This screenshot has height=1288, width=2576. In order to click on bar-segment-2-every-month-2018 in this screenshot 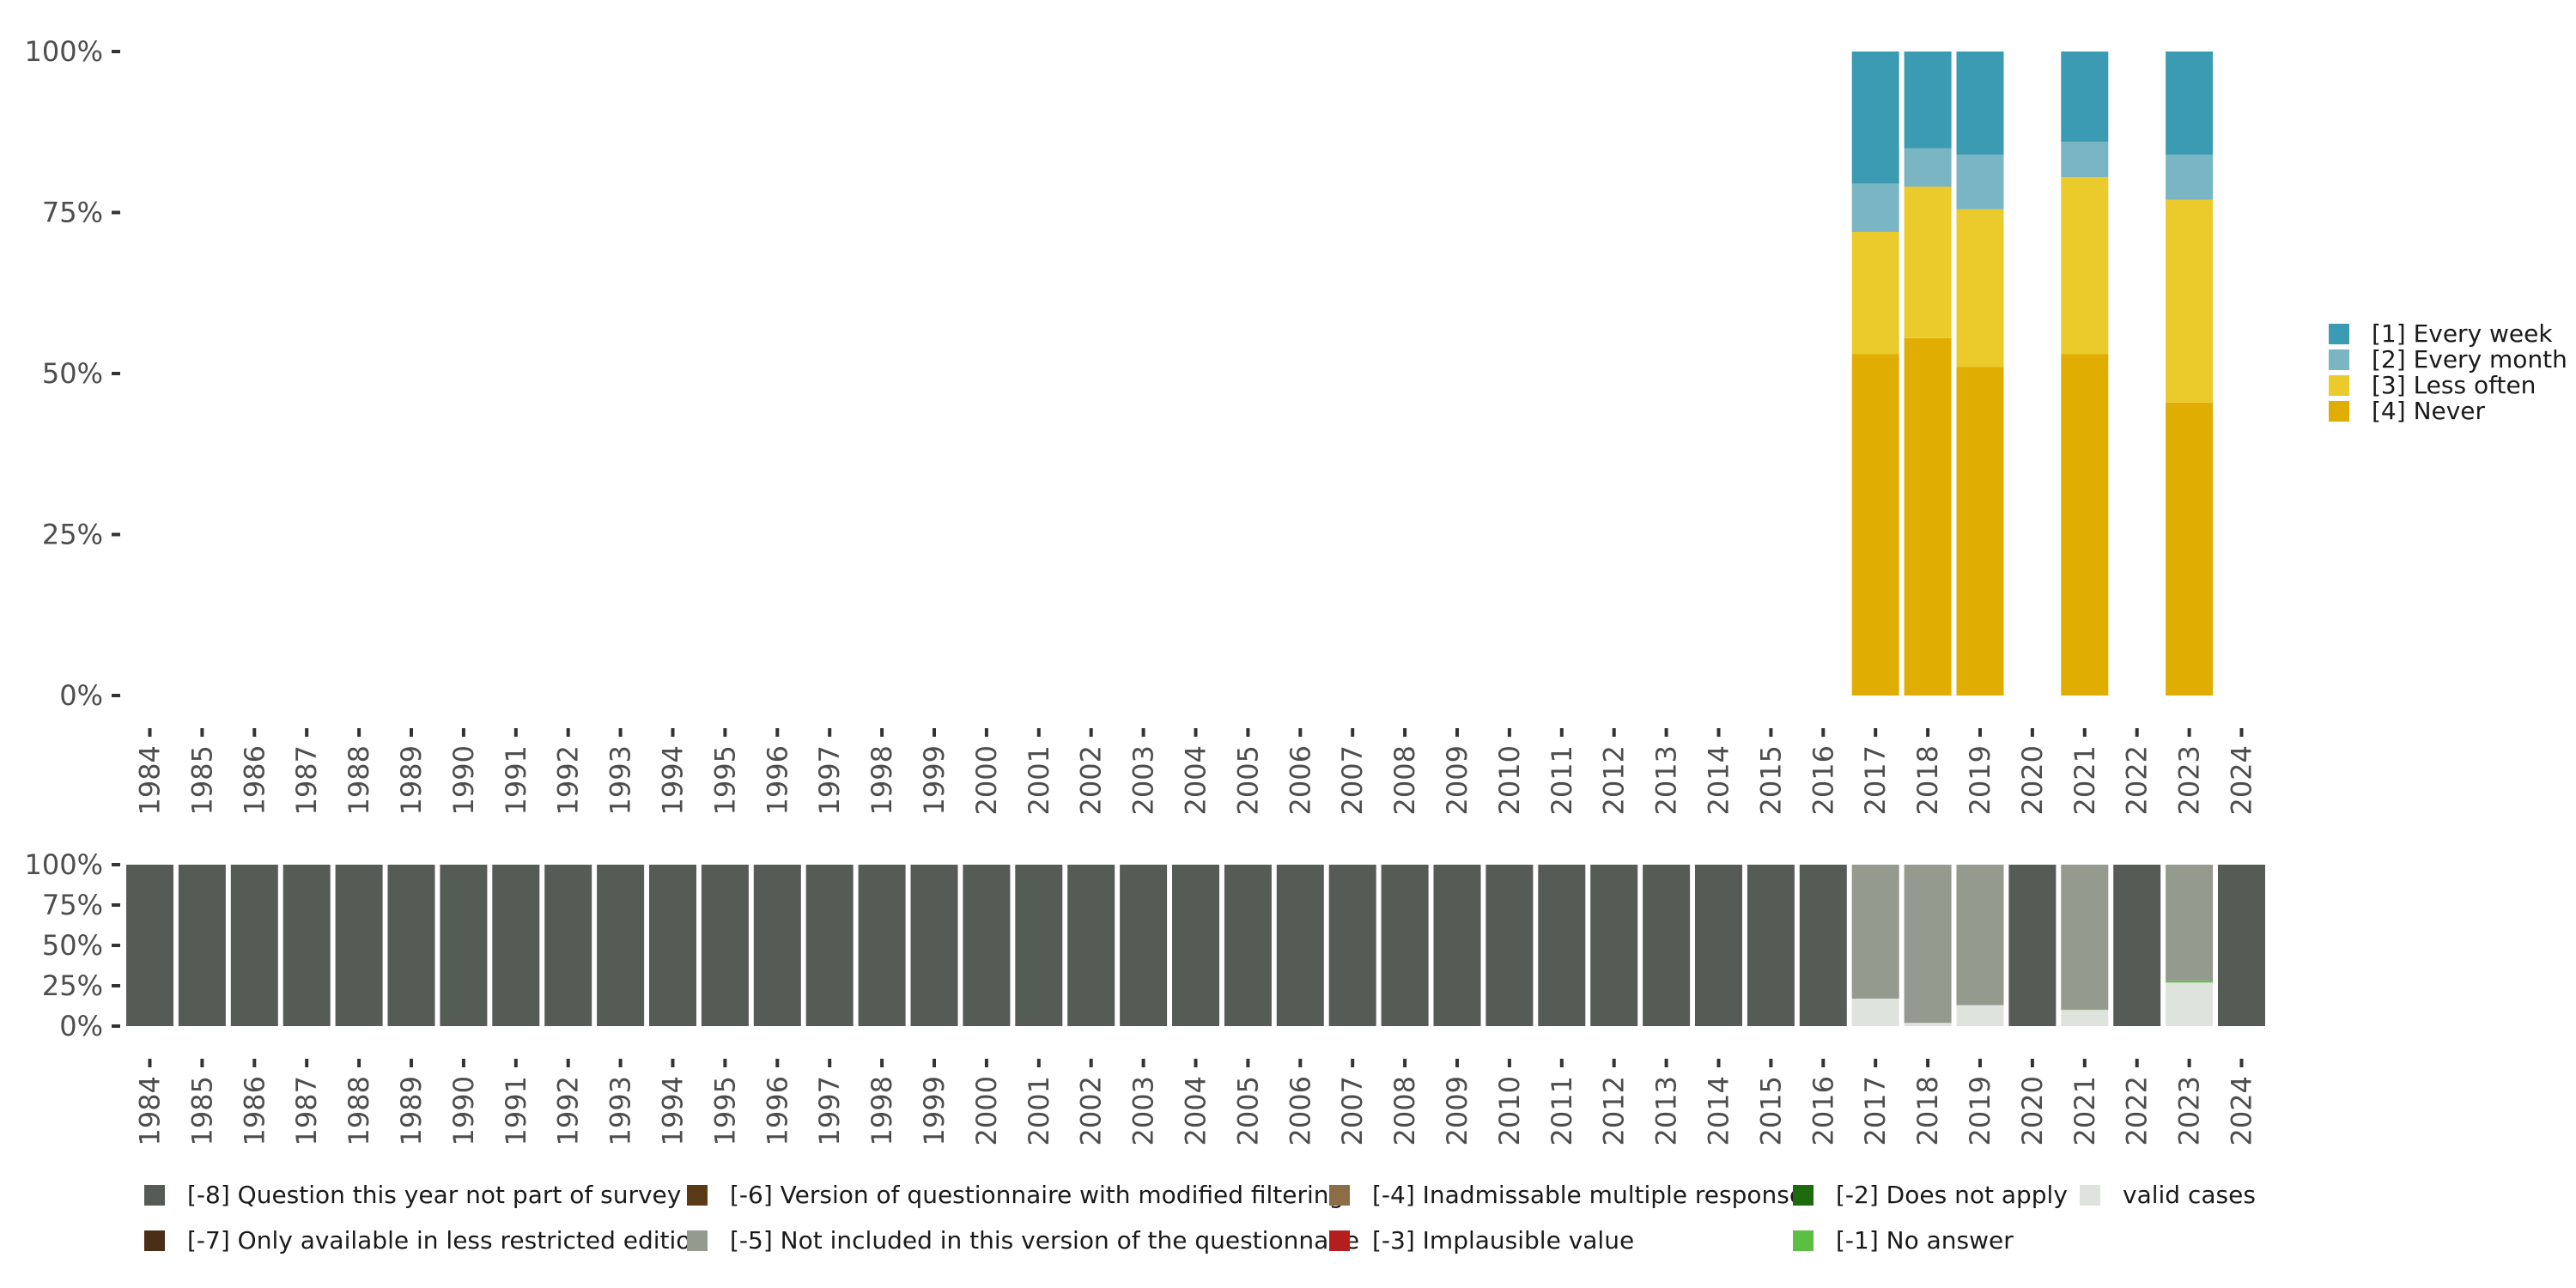, I will do `click(1928, 167)`.